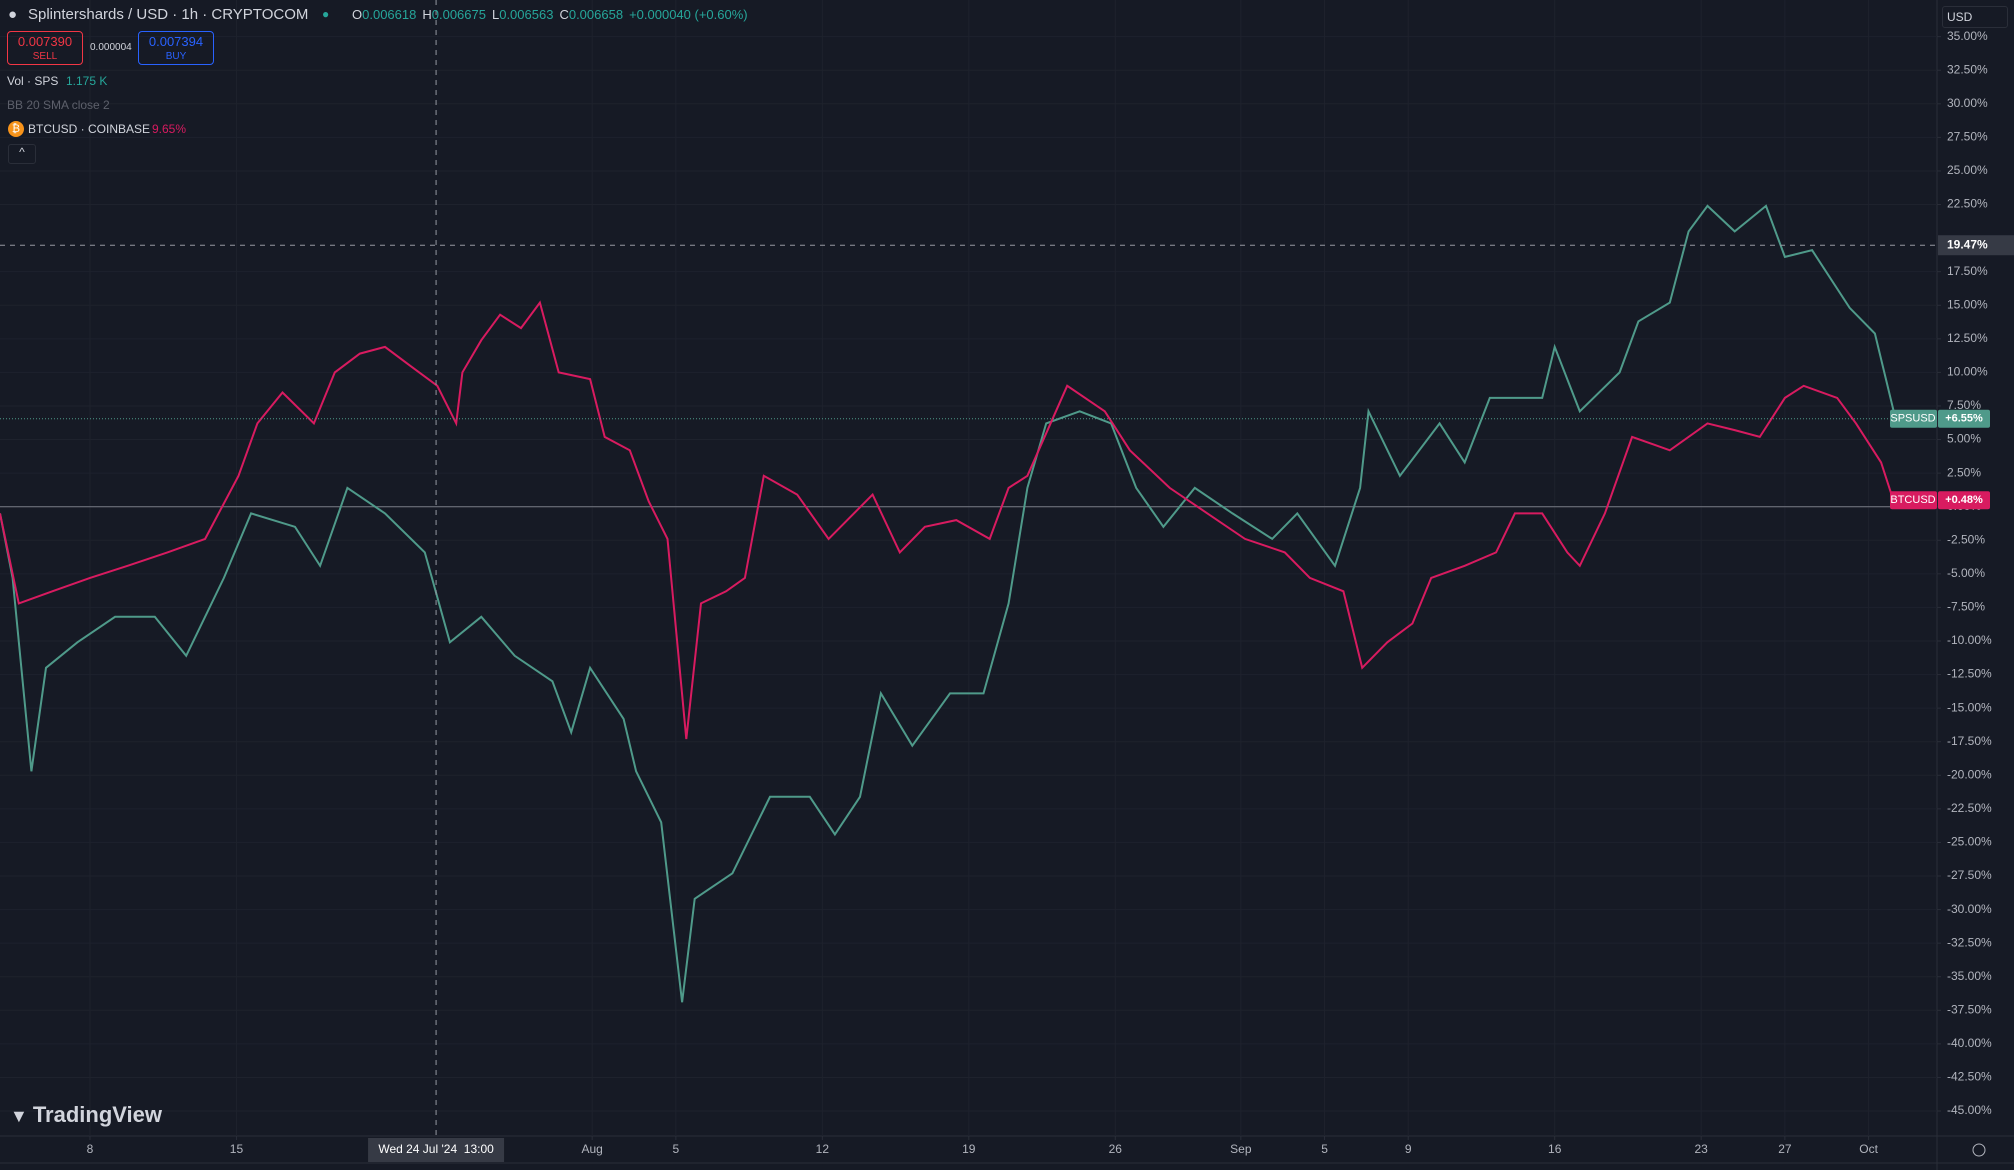 This screenshot has width=2014, height=1170. I want to click on volume-value: 1.175 K, so click(87, 81).